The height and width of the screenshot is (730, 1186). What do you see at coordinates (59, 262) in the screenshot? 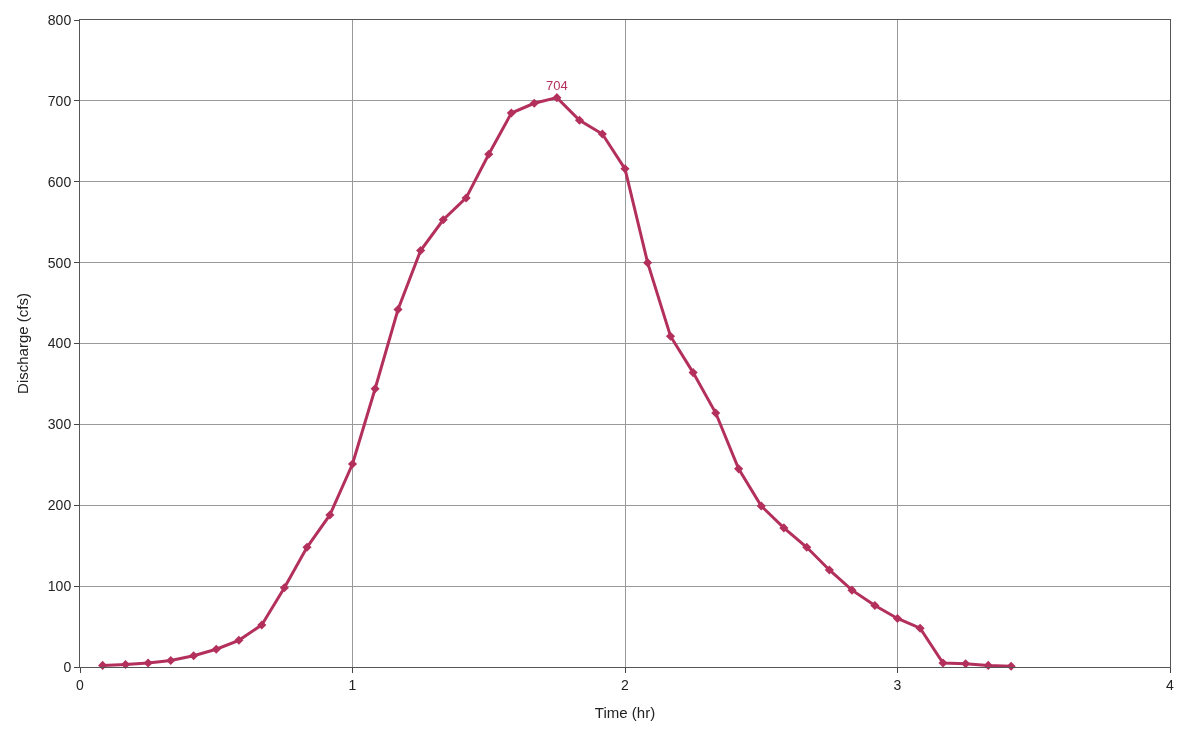
I see `y-tick-label: 500` at bounding box center [59, 262].